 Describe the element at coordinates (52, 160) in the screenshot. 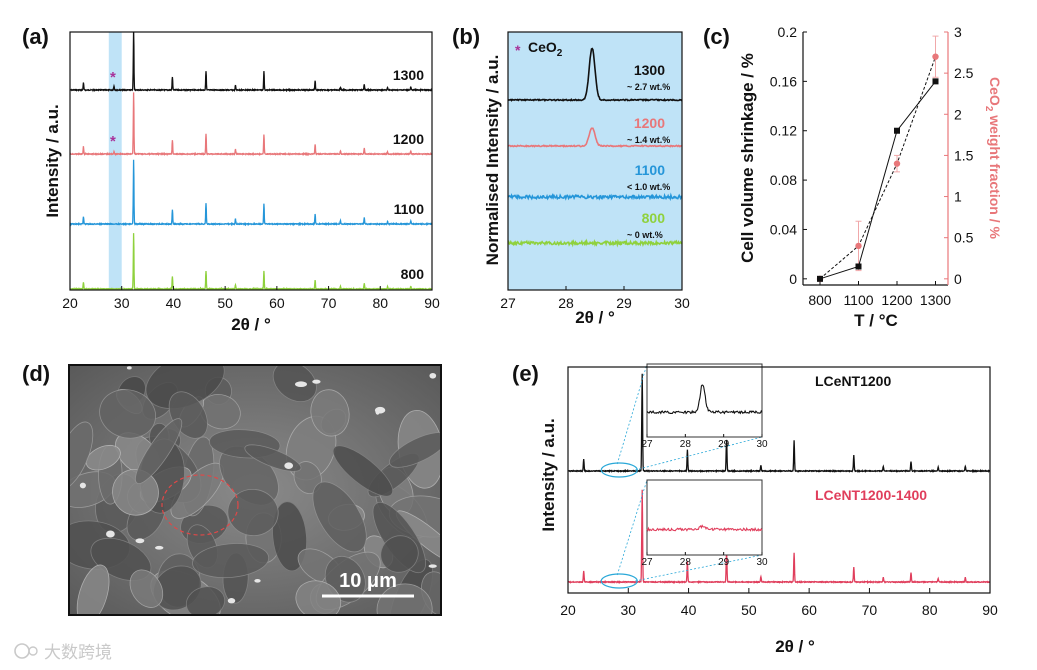

I see `y-axis-label-a: Intensity / a.u.` at that location.